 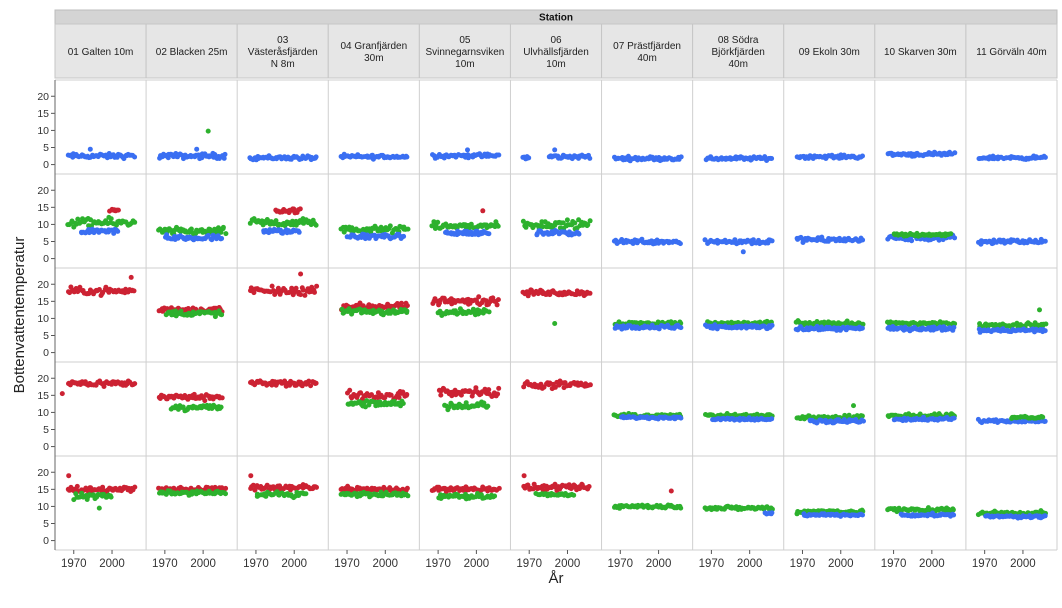 I want to click on station-header-line: Ulvhällsfjärden, so click(x=556, y=52).